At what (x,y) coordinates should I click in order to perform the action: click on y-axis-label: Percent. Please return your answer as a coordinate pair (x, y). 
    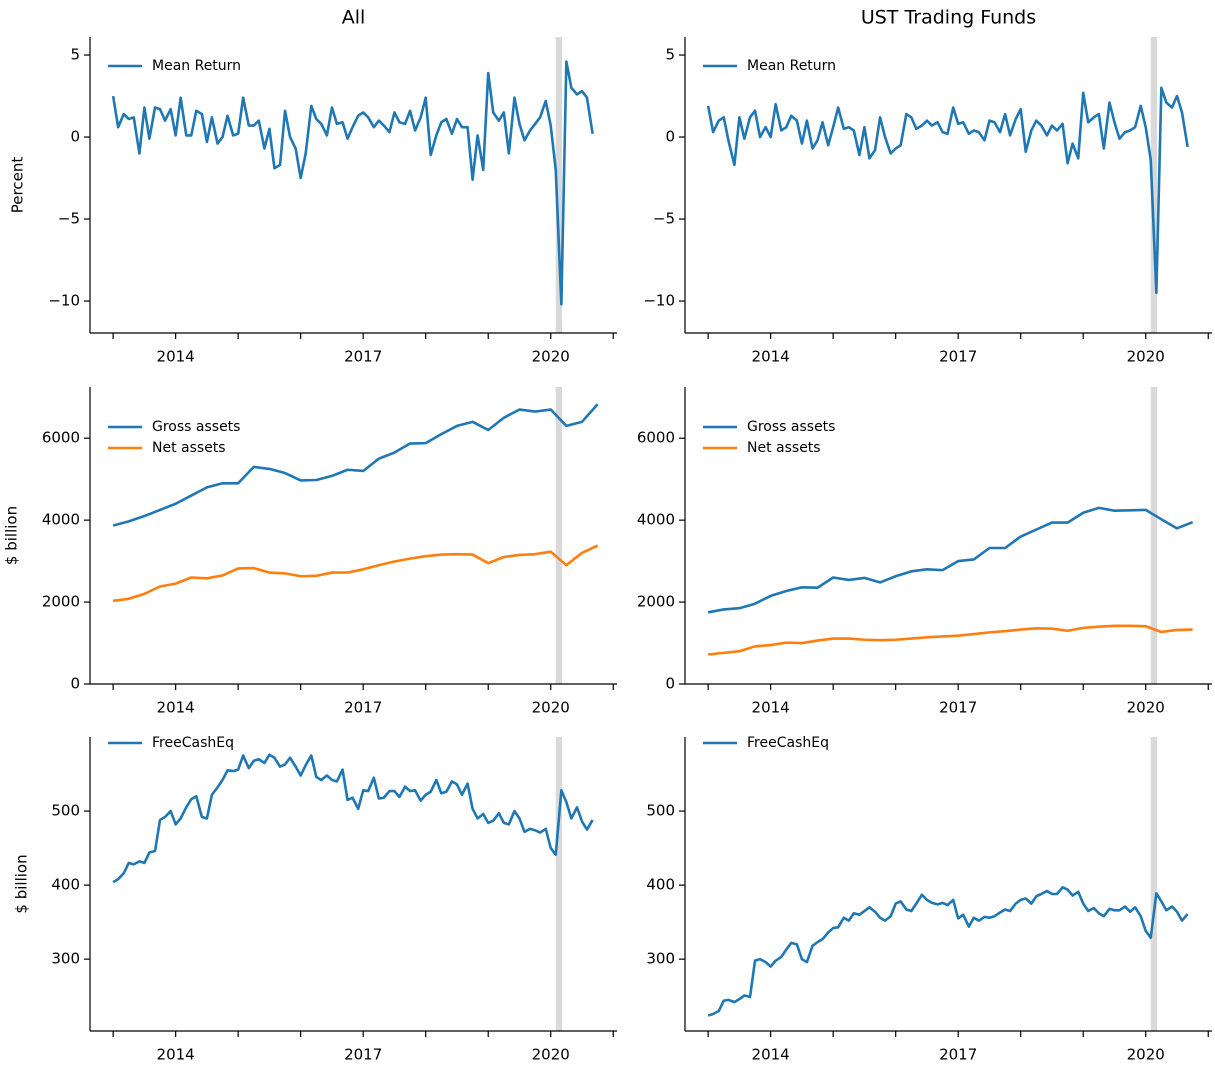
    Looking at the image, I should click on (18, 185).